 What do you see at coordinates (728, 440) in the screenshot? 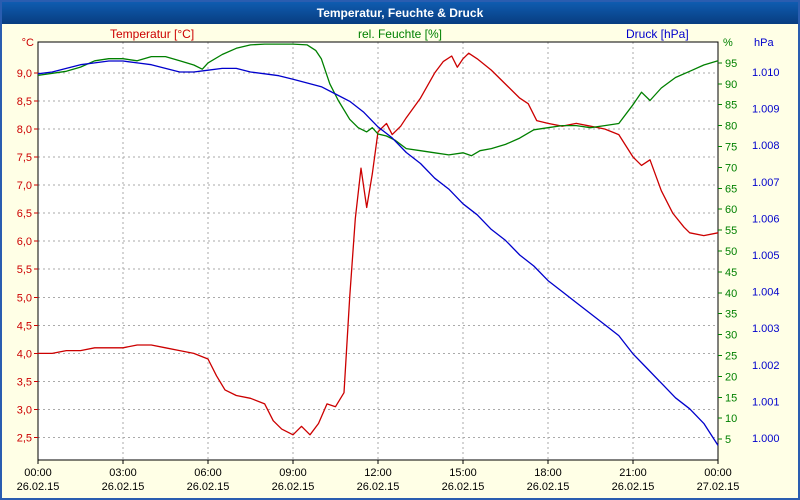
I see `svg-text: 5` at bounding box center [728, 440].